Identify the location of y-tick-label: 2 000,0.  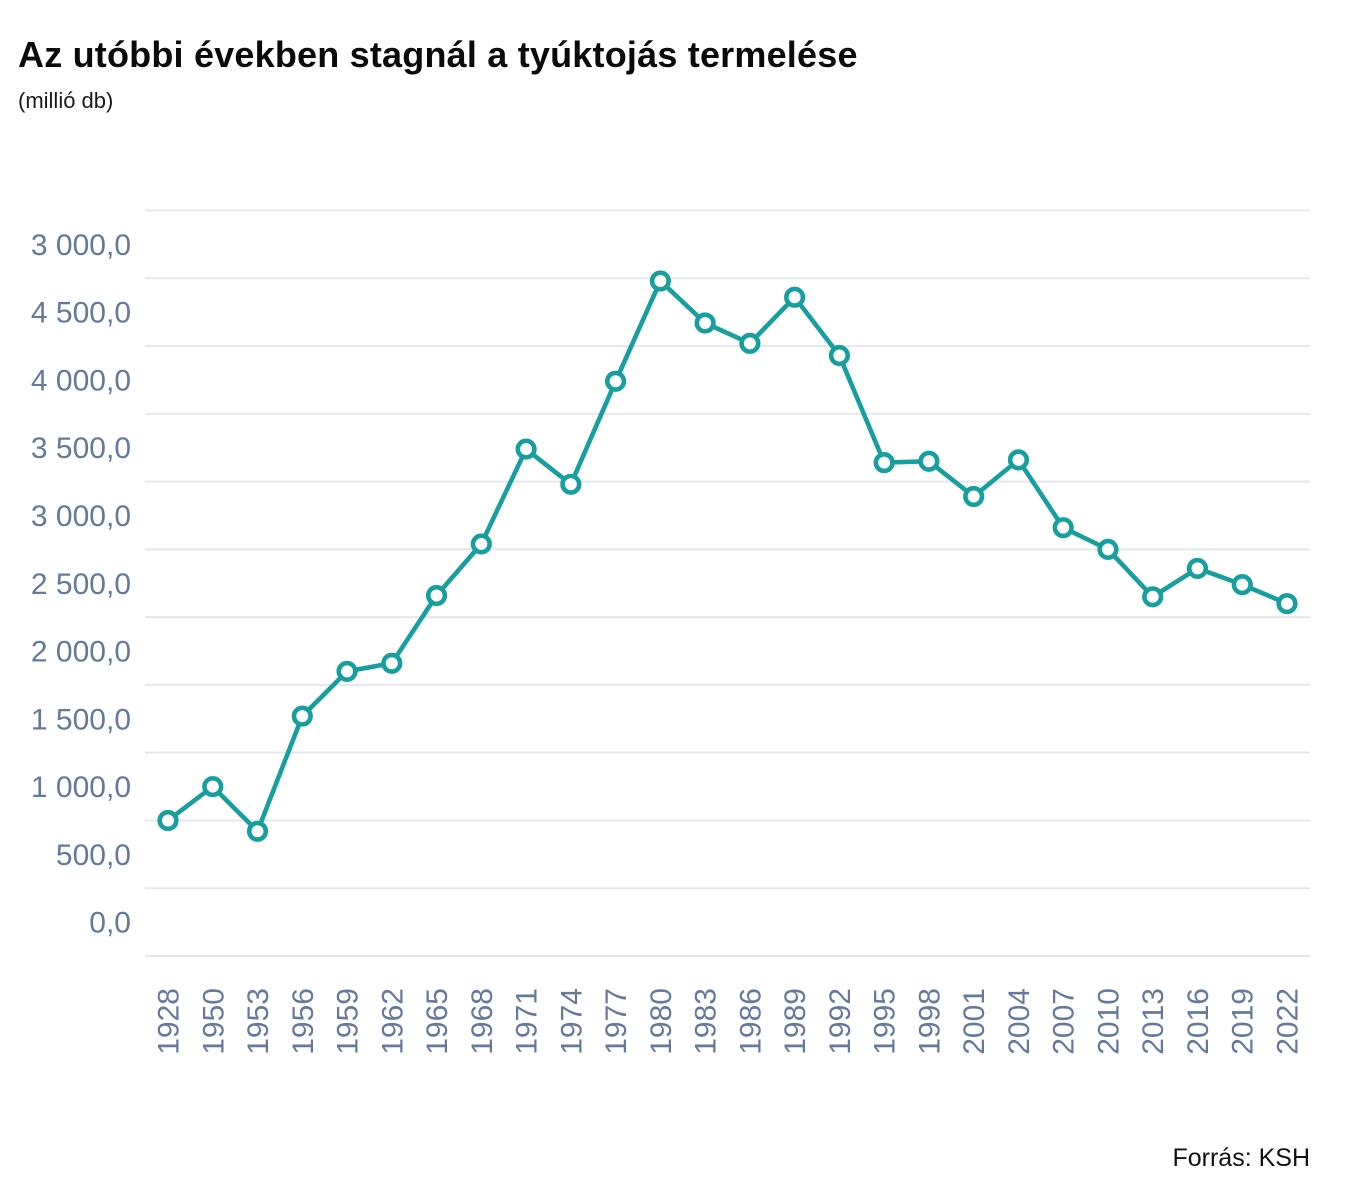
(81, 652).